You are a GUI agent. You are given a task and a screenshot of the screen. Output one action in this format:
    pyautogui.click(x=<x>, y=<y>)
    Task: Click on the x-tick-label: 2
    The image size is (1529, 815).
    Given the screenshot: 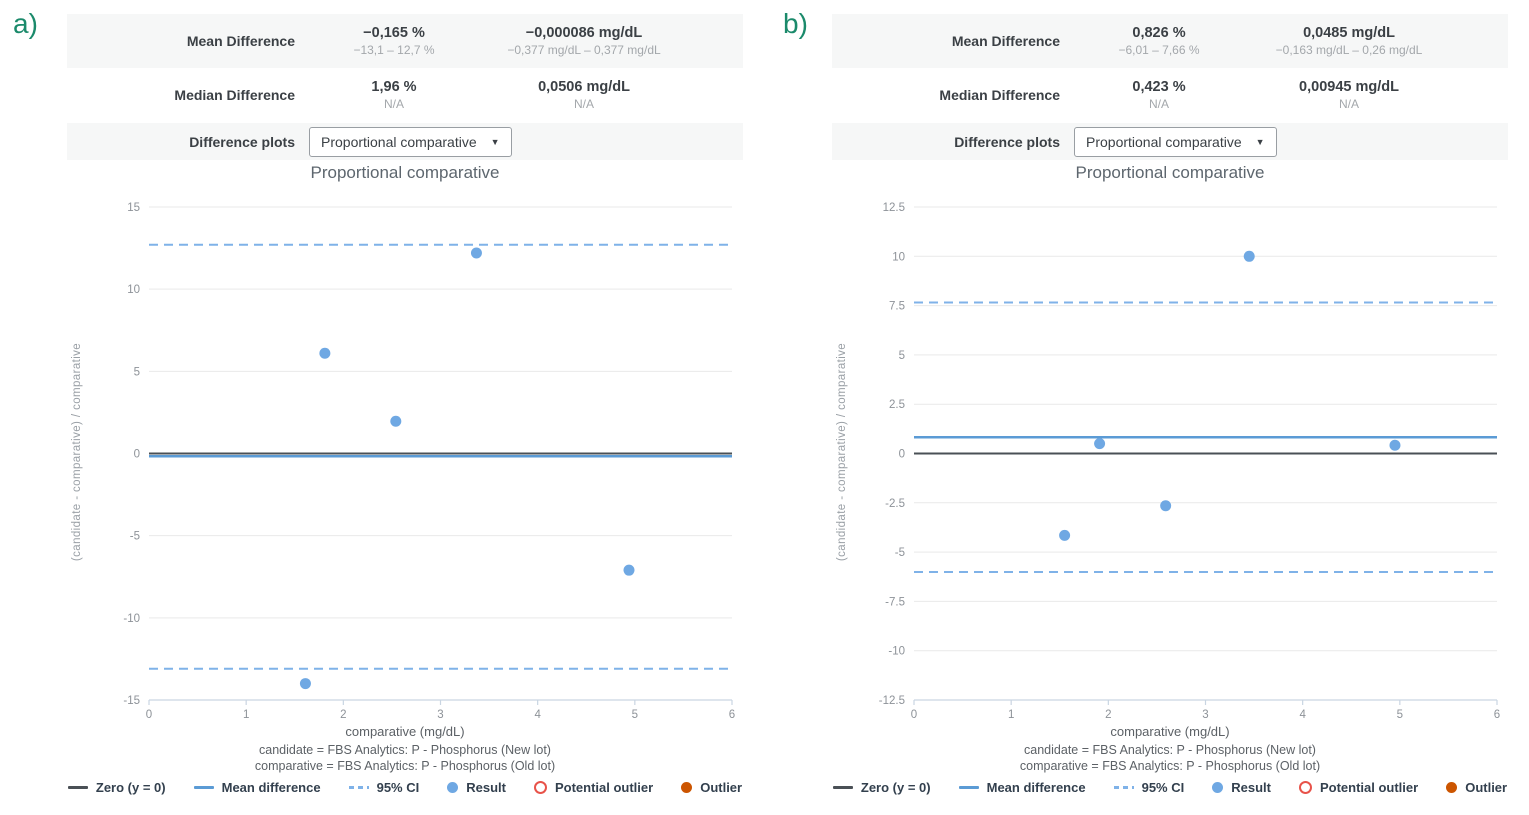 What is the action you would take?
    pyautogui.click(x=343, y=715)
    